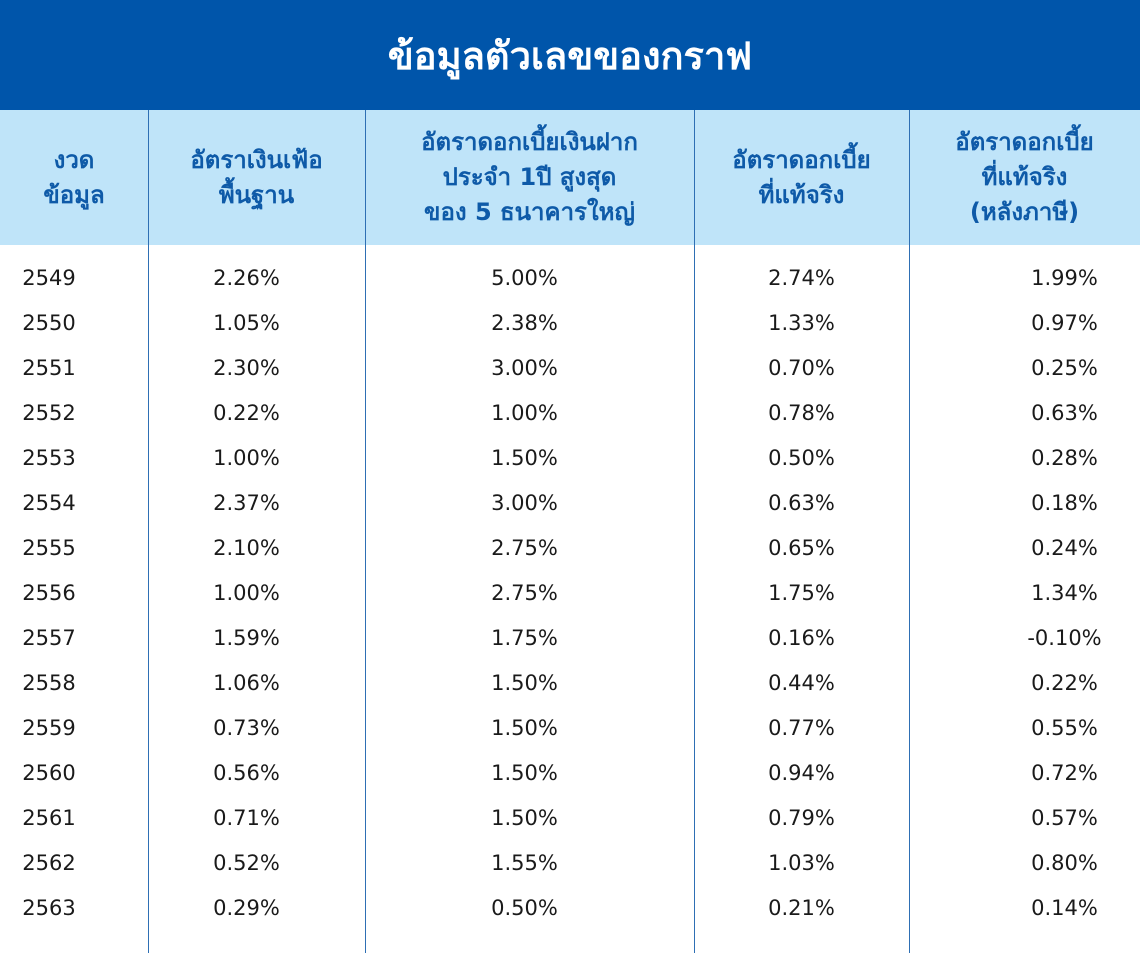 This screenshot has height=953, width=1140. Describe the element at coordinates (570, 412) in the screenshot. I see `table-row: 2552 0.22% 1.00% 0.78% 0.63%` at that location.